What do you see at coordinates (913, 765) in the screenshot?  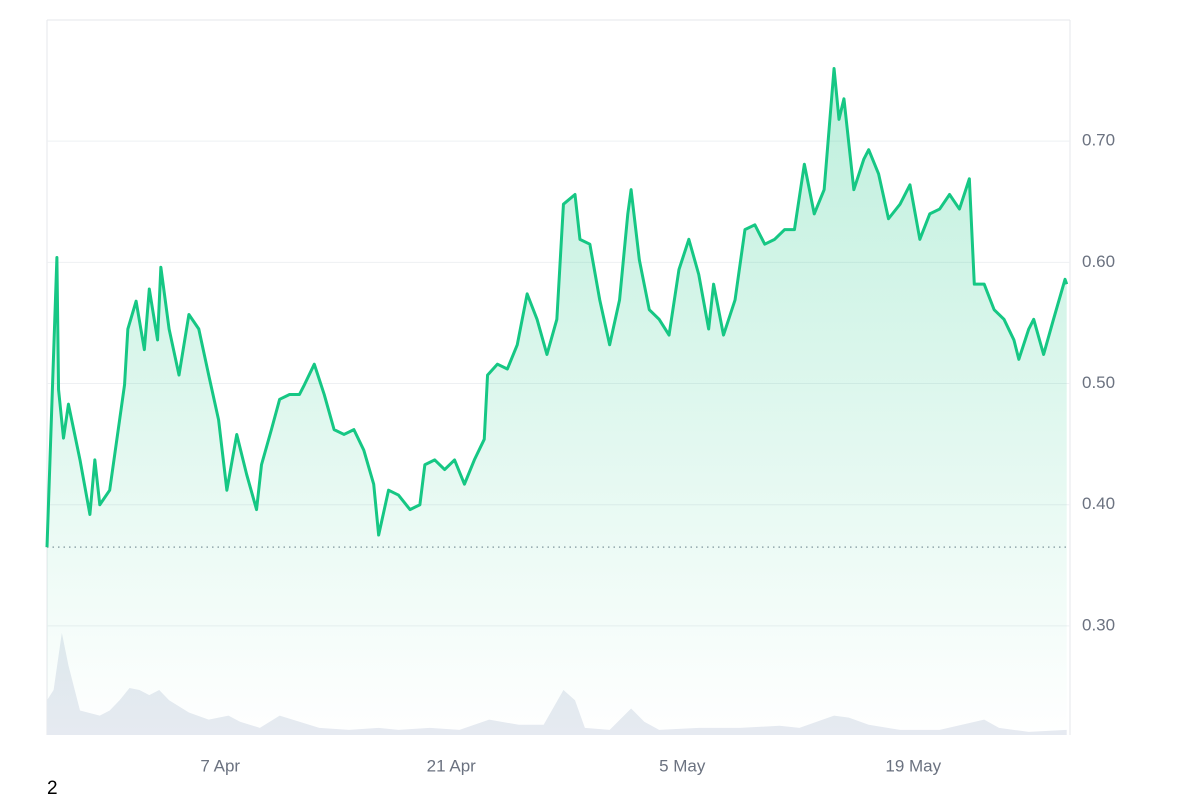 I see `x-tick-label: 19 May` at bounding box center [913, 765].